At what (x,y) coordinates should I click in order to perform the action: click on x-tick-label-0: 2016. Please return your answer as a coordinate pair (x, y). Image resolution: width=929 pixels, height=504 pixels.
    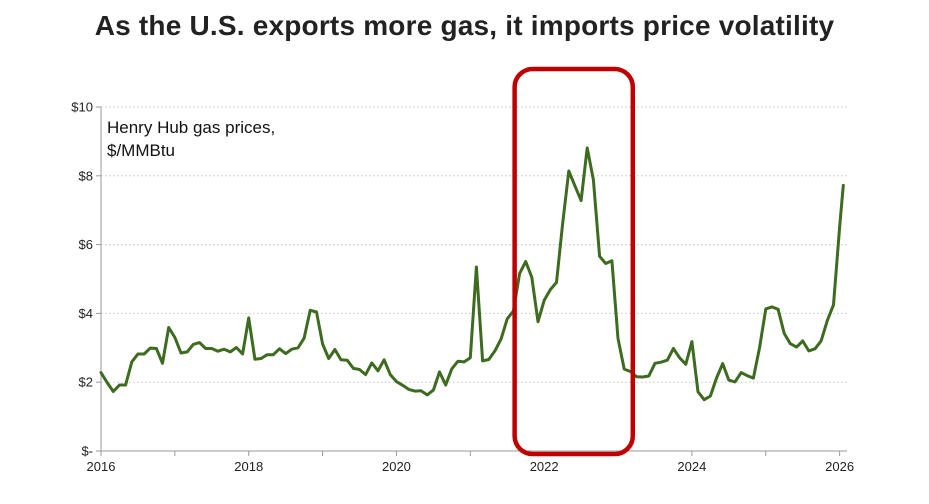
    Looking at the image, I should click on (101, 466).